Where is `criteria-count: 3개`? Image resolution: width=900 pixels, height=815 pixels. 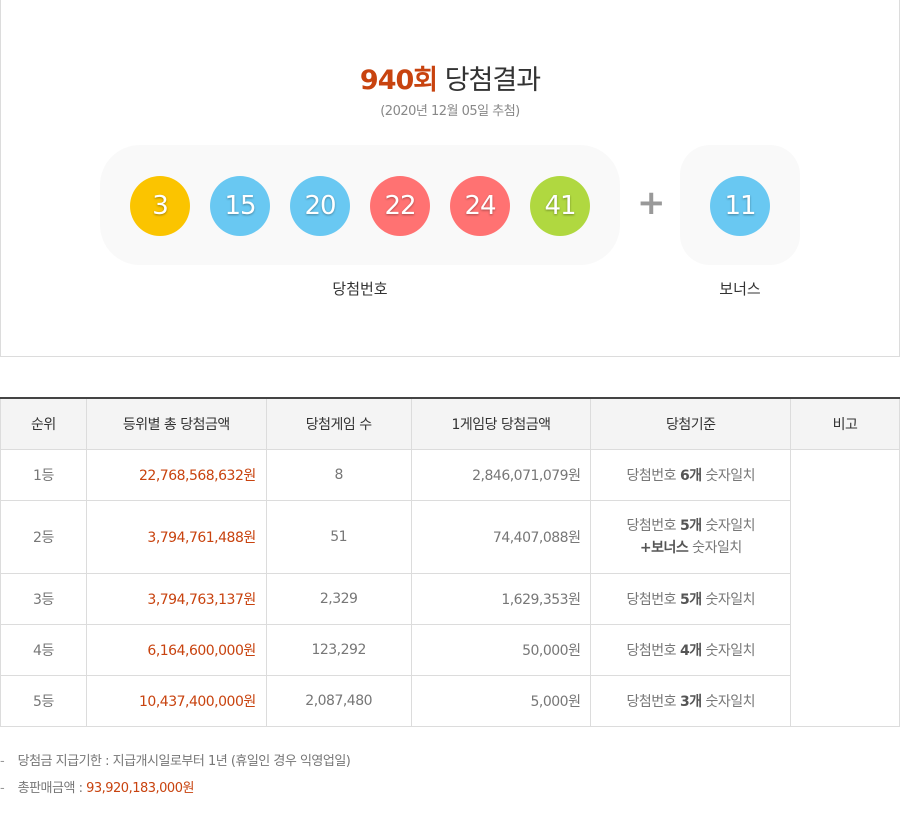
criteria-count: 3개 is located at coordinates (690, 701).